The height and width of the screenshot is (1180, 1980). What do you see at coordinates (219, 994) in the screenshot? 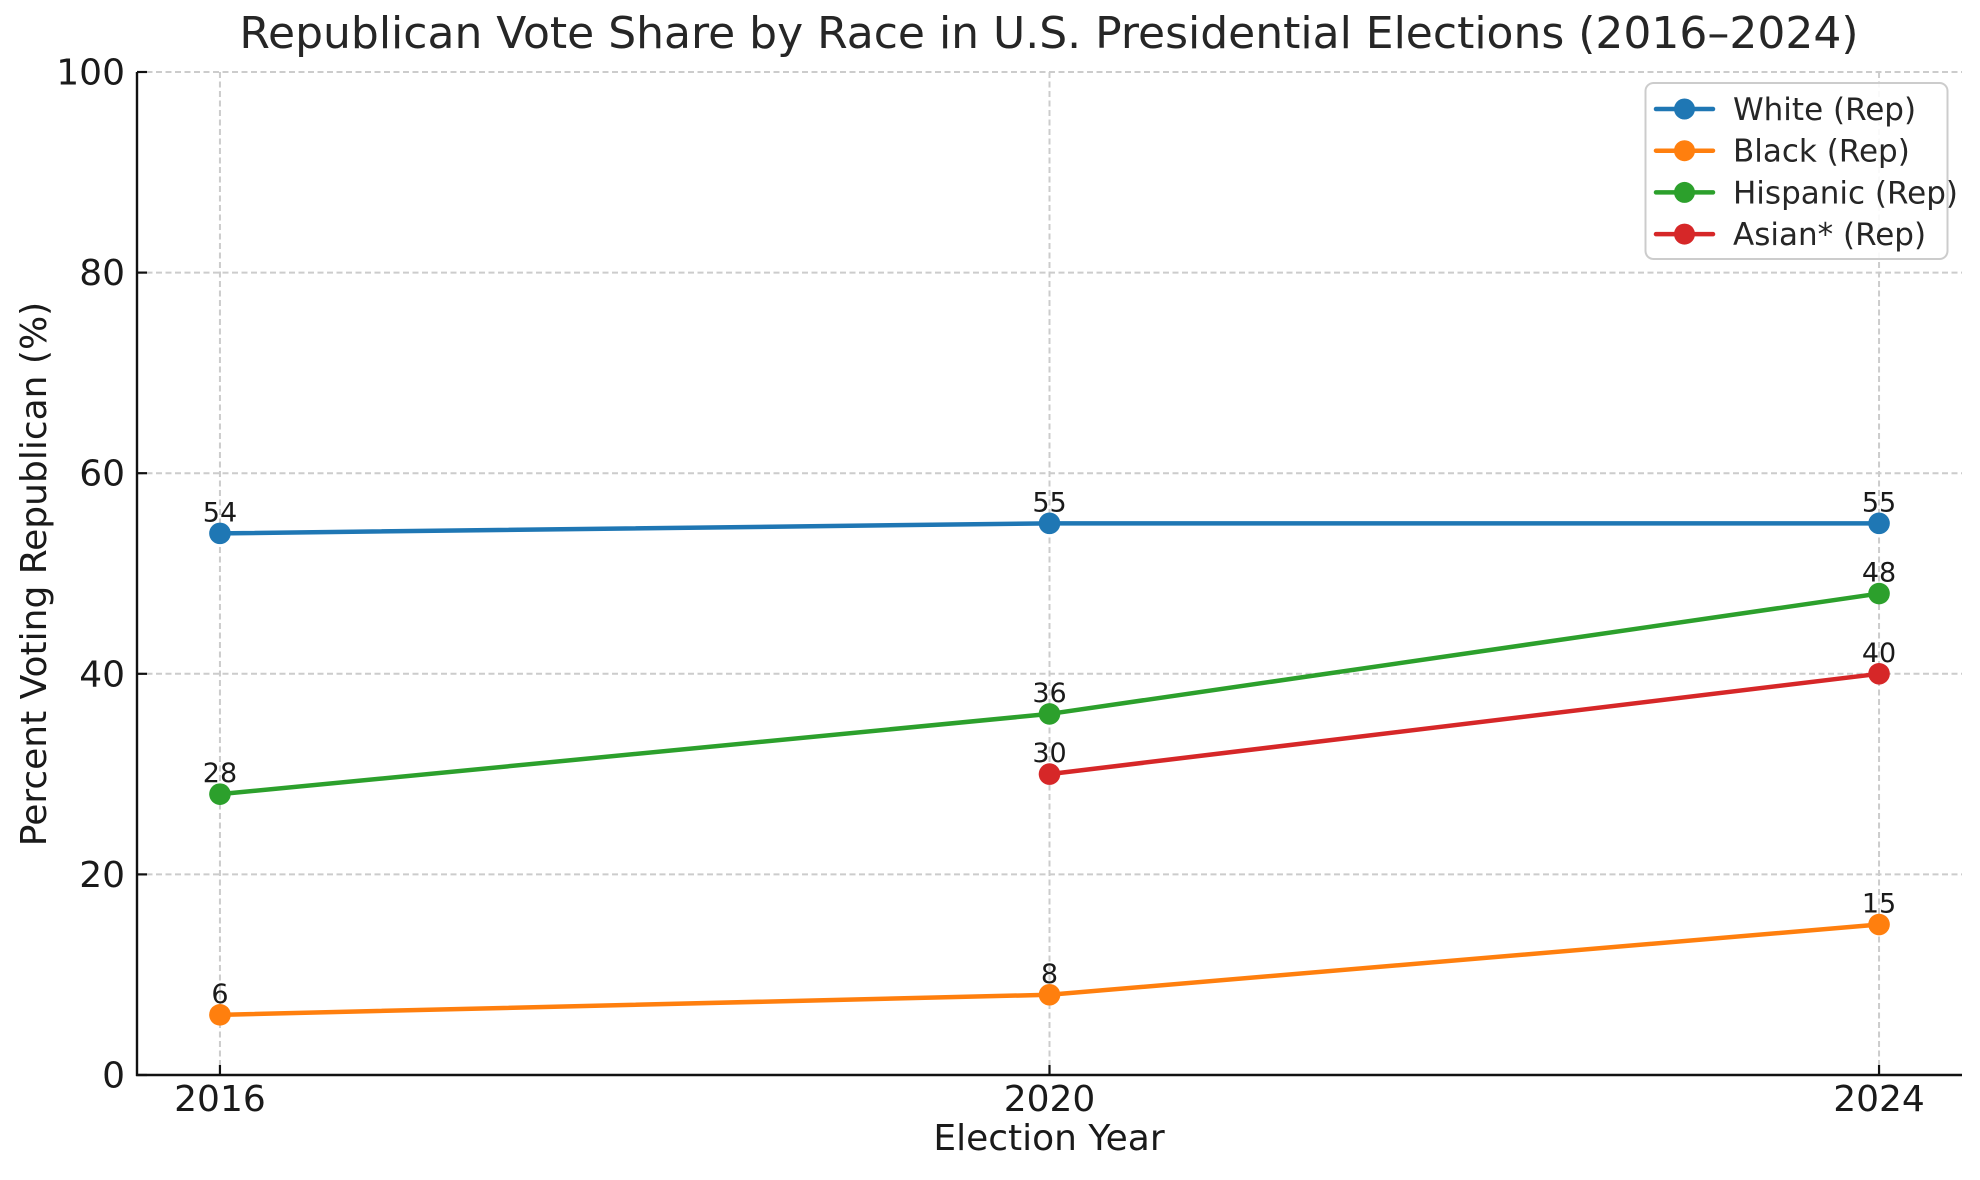
I see `point-label-black-rep-2016: 6` at bounding box center [219, 994].